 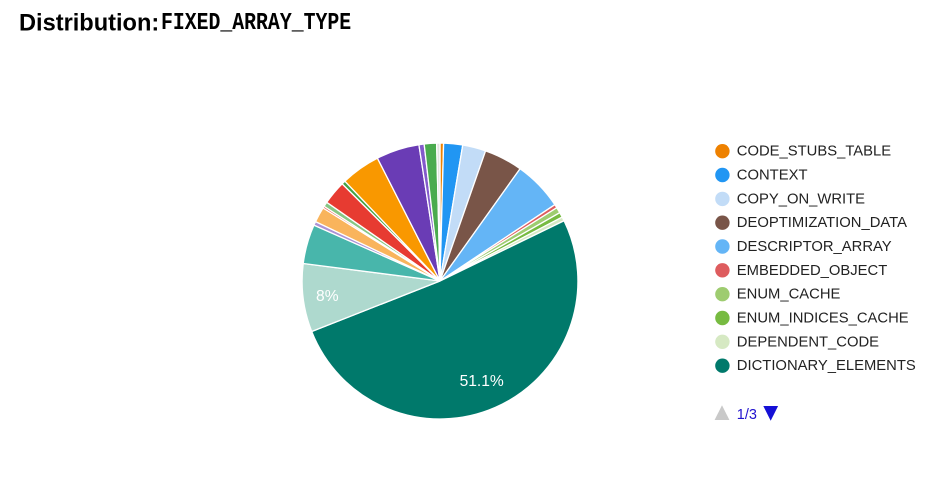 What do you see at coordinates (814, 247) in the screenshot?
I see `svg-text: DESCRIPTOR_ARRAY` at bounding box center [814, 247].